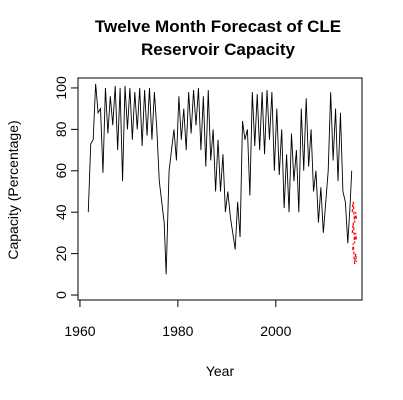  Describe the element at coordinates (13, 189) in the screenshot. I see `y-axis-label: Capacity (Percentage)` at that location.